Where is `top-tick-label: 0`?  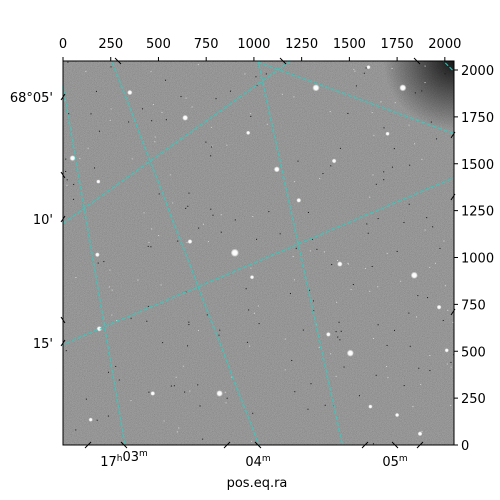
top-tick-label: 0 is located at coordinates (63, 44).